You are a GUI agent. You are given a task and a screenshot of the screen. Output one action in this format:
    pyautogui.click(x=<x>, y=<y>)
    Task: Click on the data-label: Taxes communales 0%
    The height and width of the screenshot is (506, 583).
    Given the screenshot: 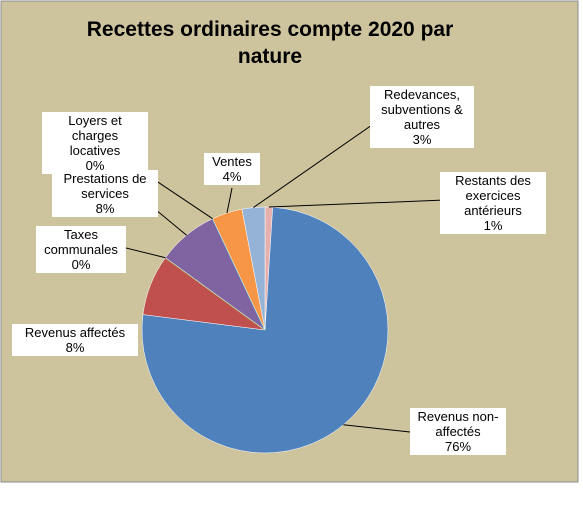 What is the action you would take?
    pyautogui.click(x=81, y=249)
    